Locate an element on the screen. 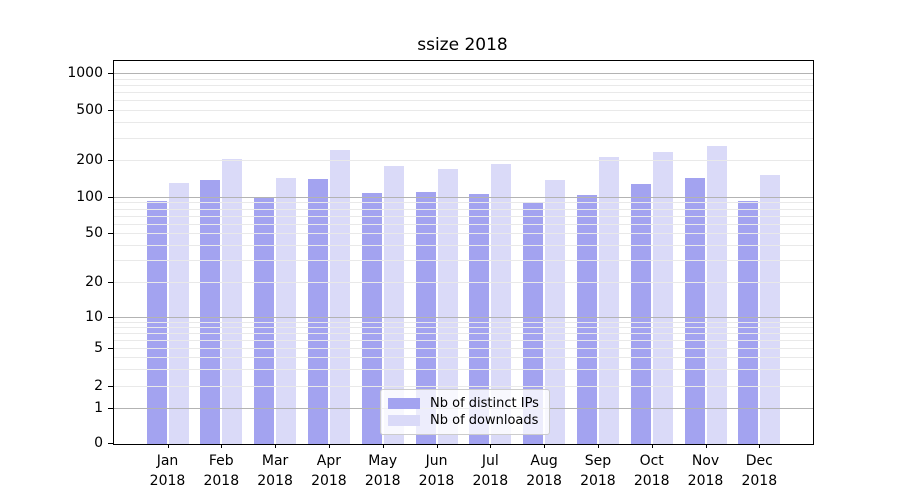 Image resolution: width=900 pixels, height=500 pixels. bar-downloads-aug is located at coordinates (555, 312).